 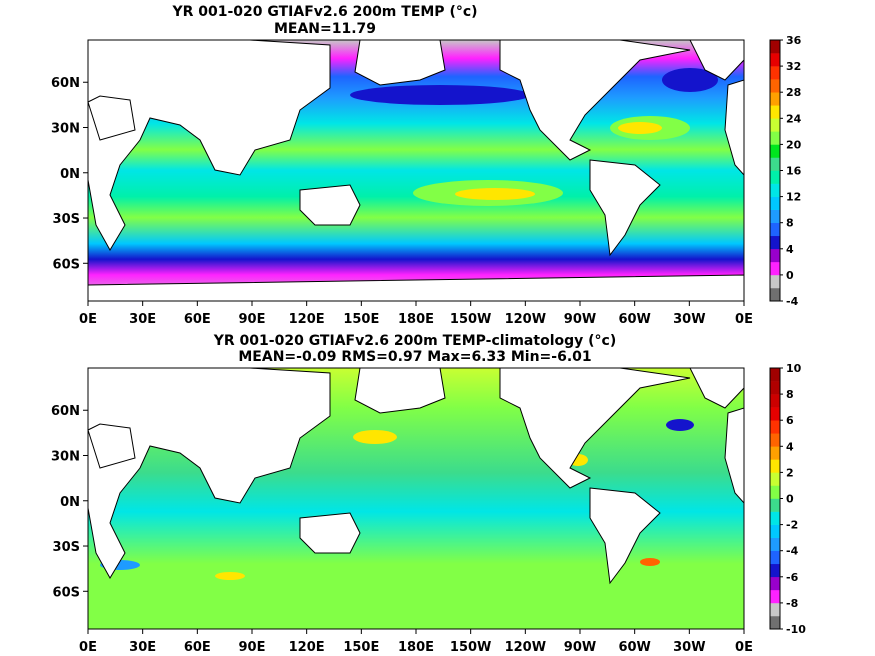 I want to click on x-tick-label: 120W, so click(x=525, y=319).